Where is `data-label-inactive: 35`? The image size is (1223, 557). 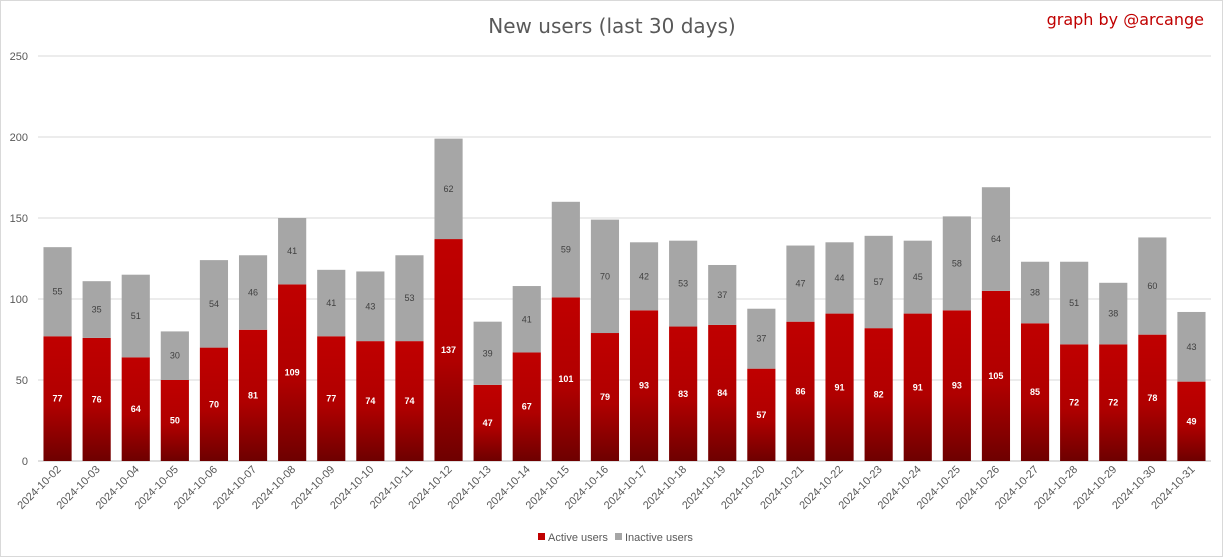
data-label-inactive: 35 is located at coordinates (97, 310).